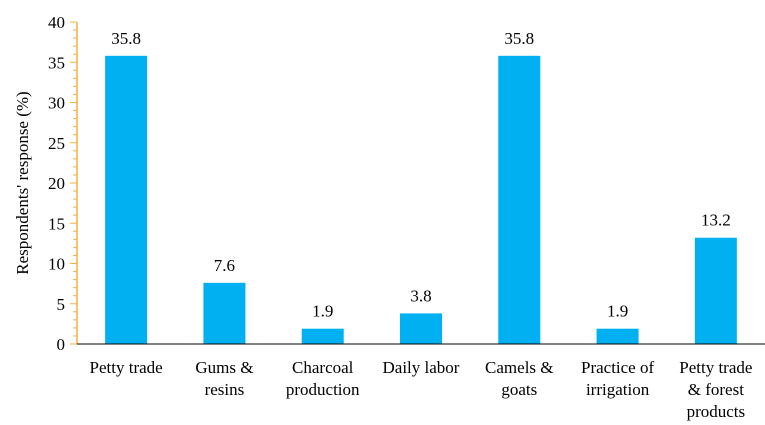  I want to click on x-tick-label: Camels & goats, so click(519, 378).